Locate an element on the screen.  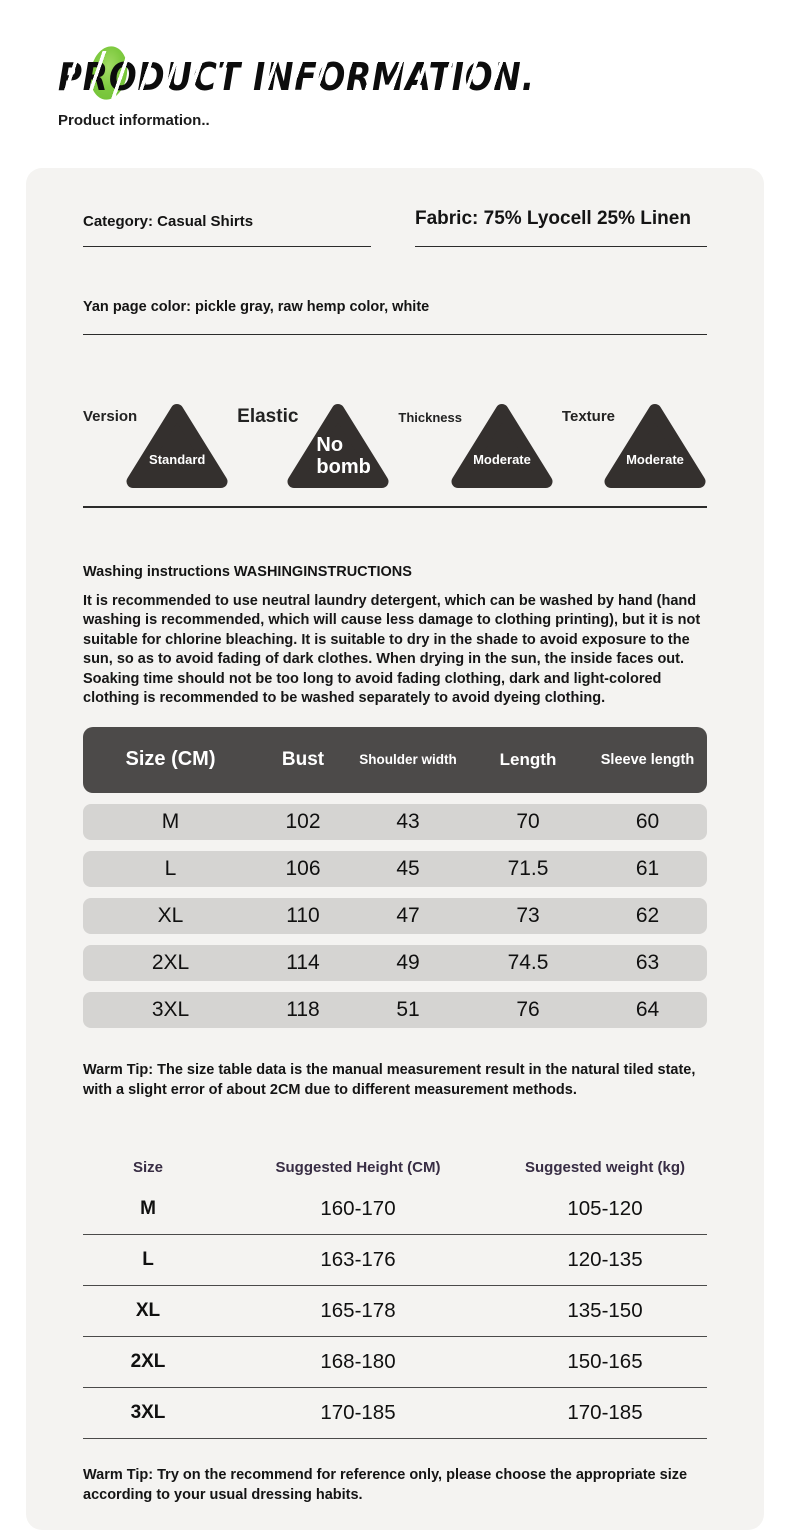
table-cell: 45 is located at coordinates (408, 868).